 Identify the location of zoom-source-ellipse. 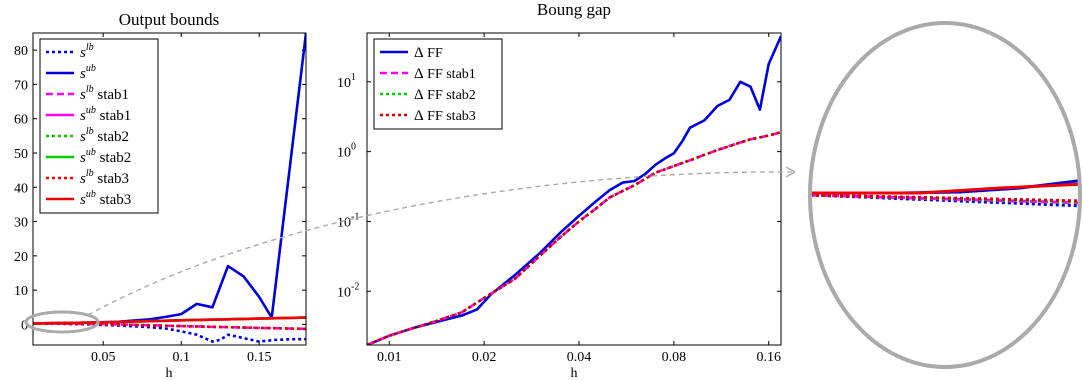
(62, 322).